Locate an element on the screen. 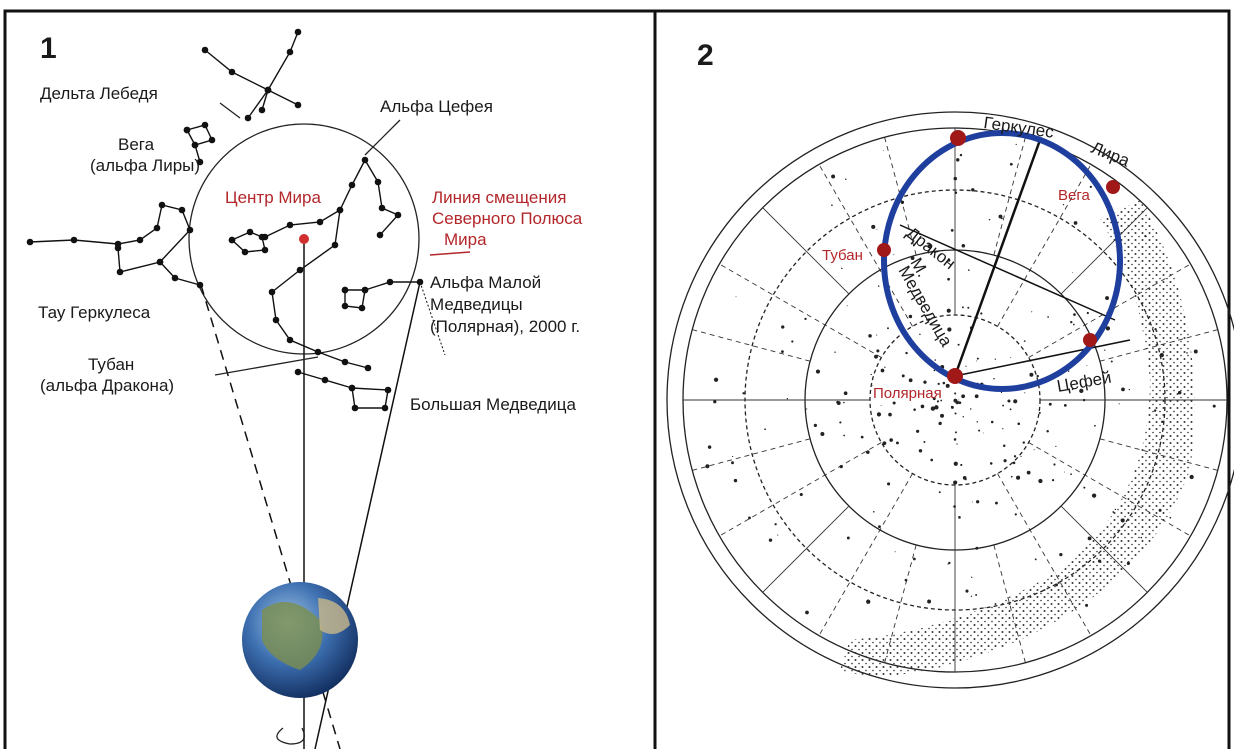 This screenshot has height=749, width=1234. label: Северного Полюса is located at coordinates (507, 218).